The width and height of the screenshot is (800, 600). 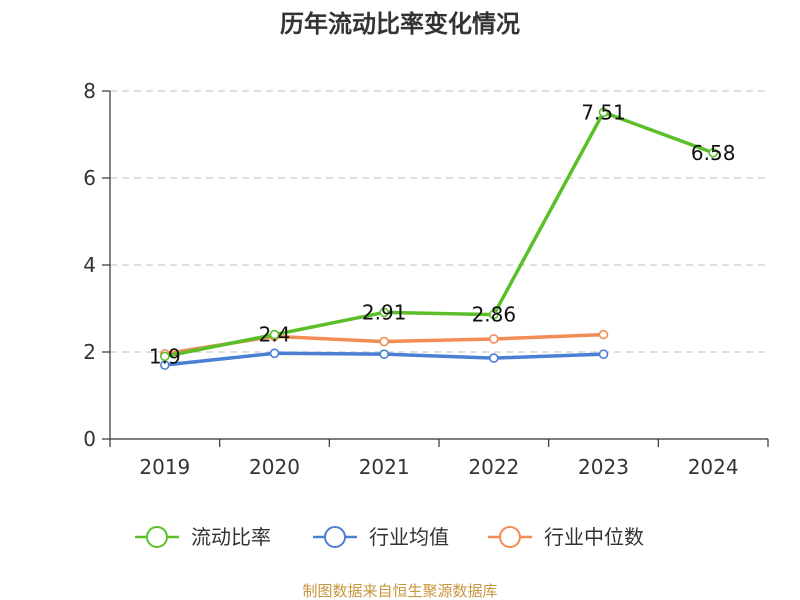 I want to click on data-label: 2.4, so click(x=275, y=335).